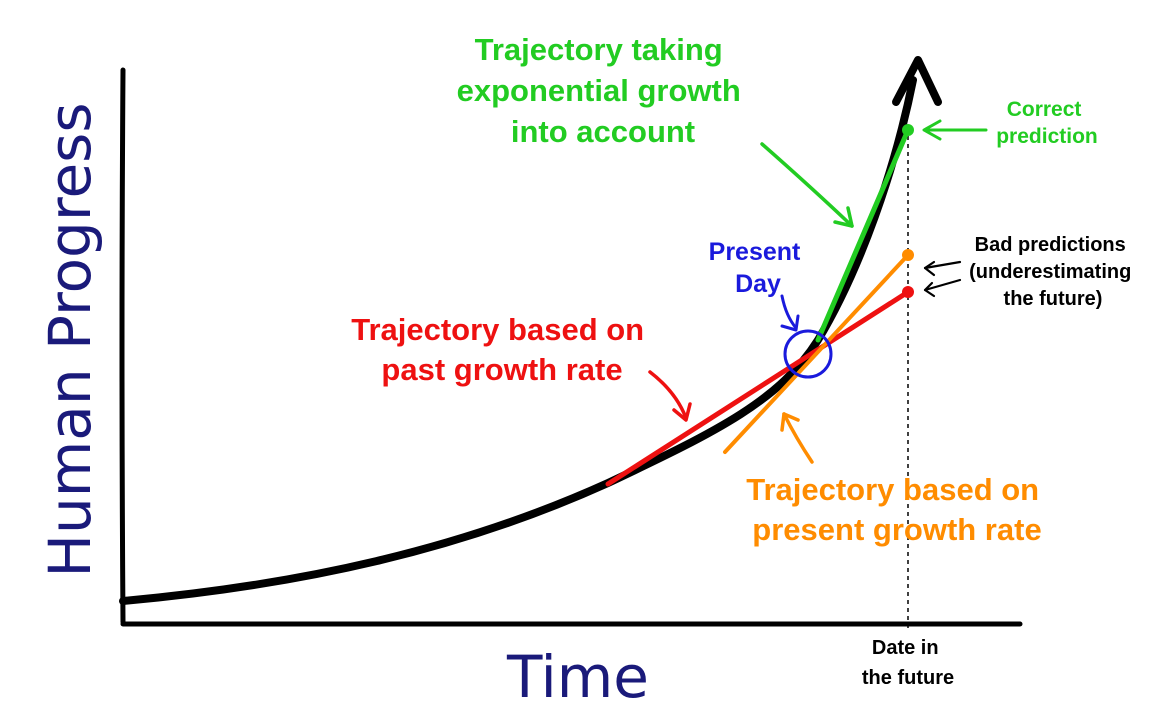 The height and width of the screenshot is (722, 1176). What do you see at coordinates (942, 279) in the screenshot?
I see `bad-pointer-arrows` at bounding box center [942, 279].